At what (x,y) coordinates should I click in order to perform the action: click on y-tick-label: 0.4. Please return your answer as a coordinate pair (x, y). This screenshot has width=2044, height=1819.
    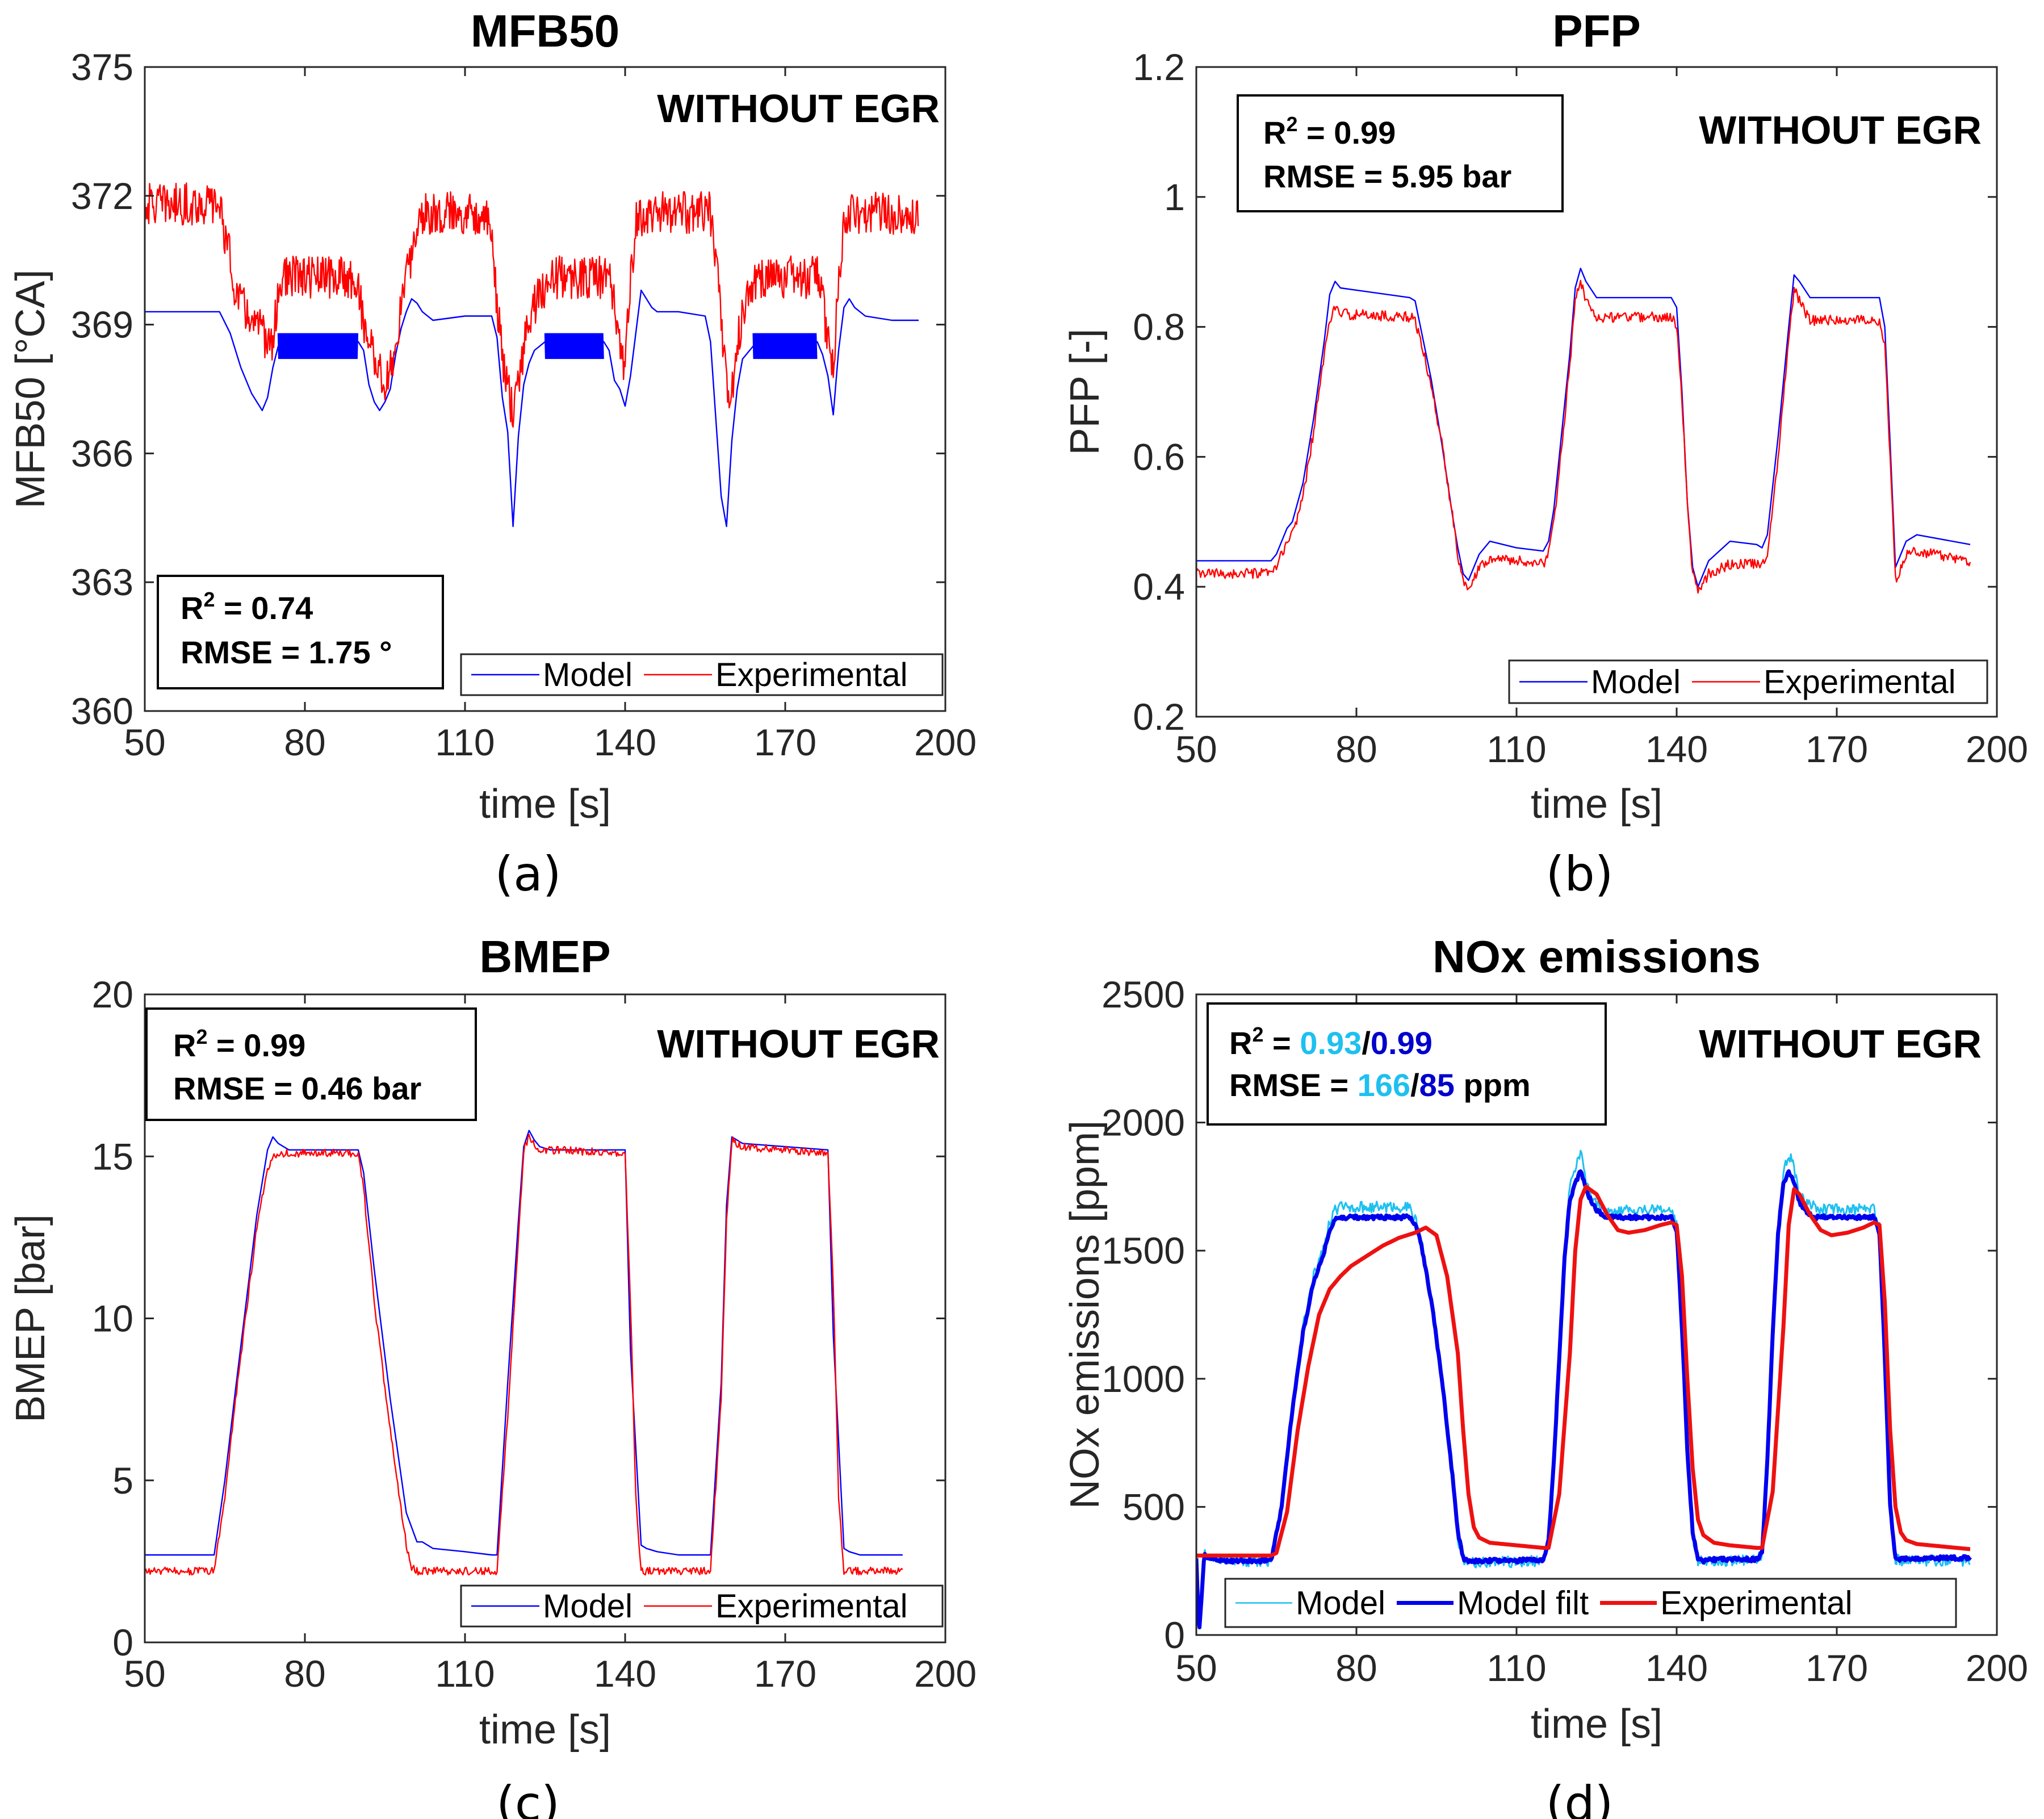
    Looking at the image, I should click on (1159, 587).